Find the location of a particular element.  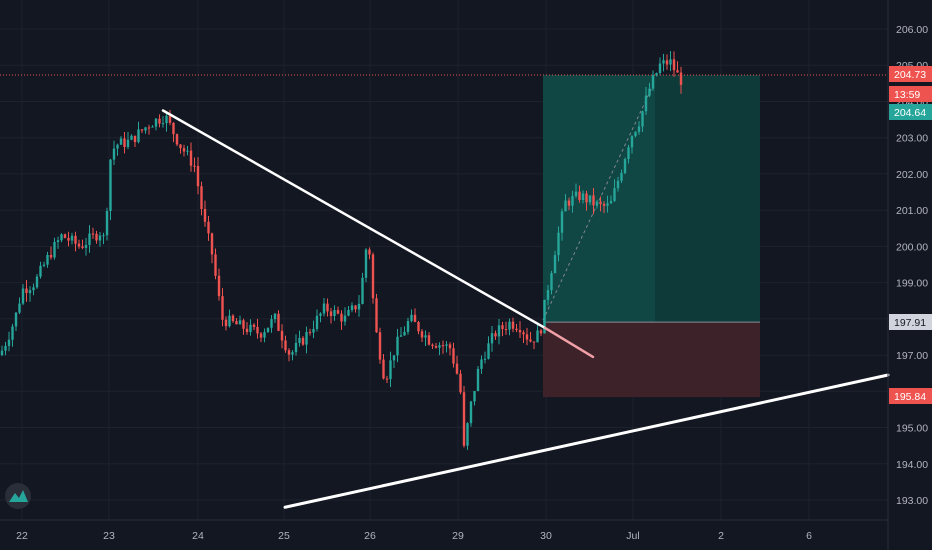

price-tag-label: 204.64 is located at coordinates (910, 113).